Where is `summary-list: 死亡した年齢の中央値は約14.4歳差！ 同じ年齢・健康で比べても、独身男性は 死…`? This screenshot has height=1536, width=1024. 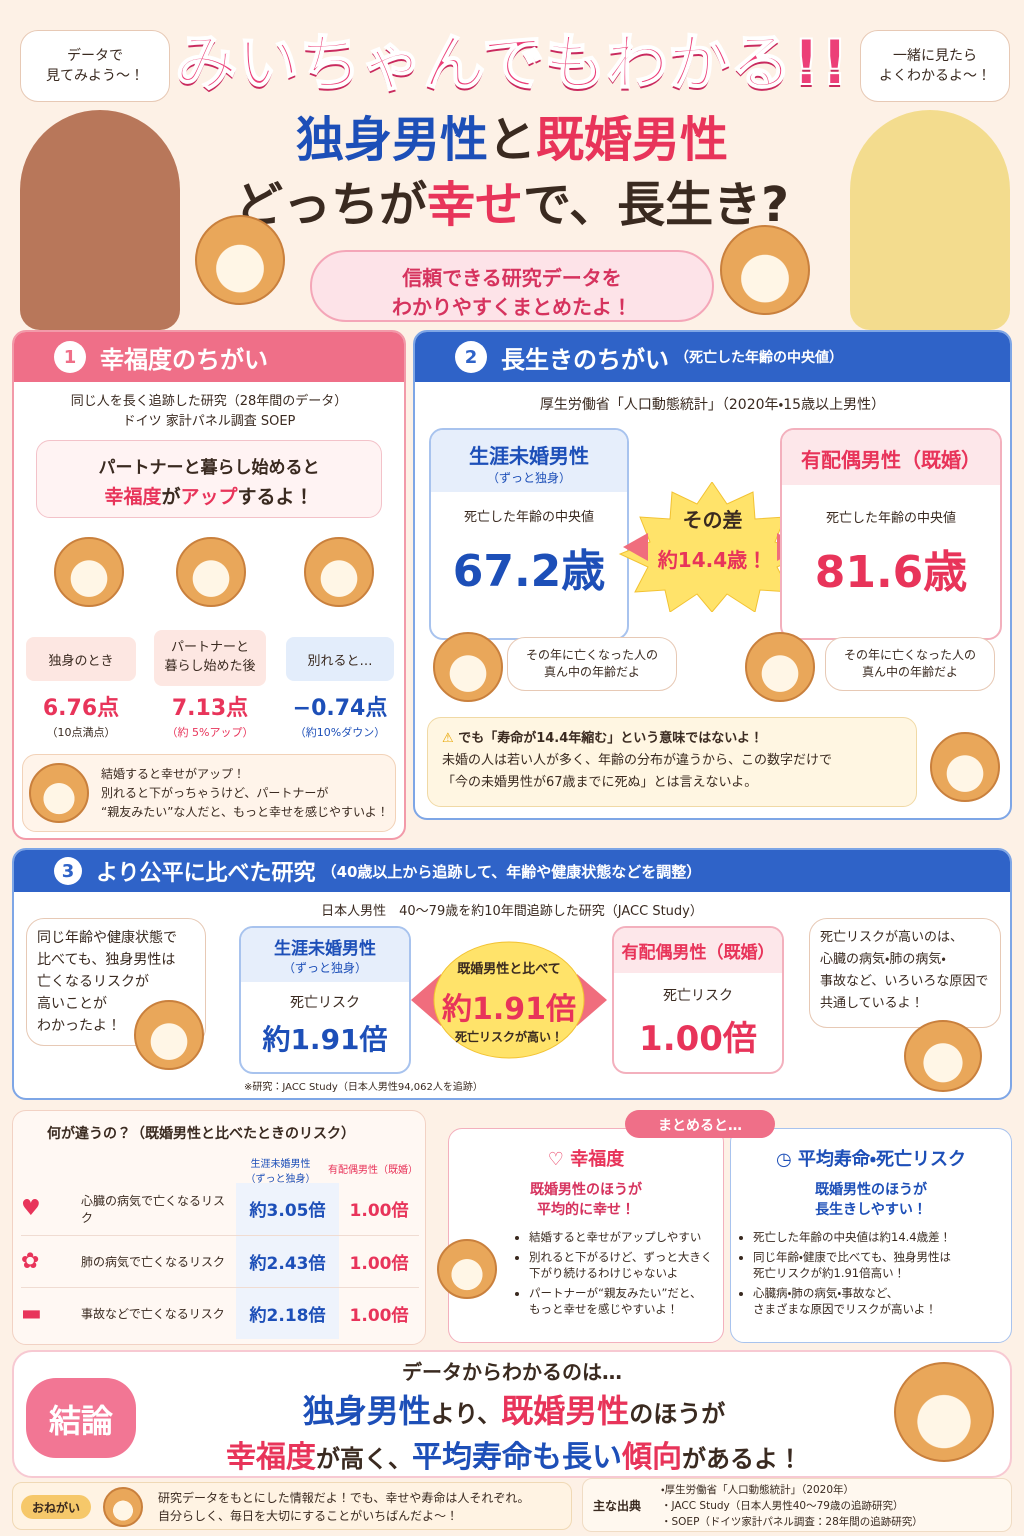
summary-list: 死亡した年齢の中央値は約14.4歳差！ 同じ年齢・健康で比べても、独身男性は 死… is located at coordinates (873, 1273).